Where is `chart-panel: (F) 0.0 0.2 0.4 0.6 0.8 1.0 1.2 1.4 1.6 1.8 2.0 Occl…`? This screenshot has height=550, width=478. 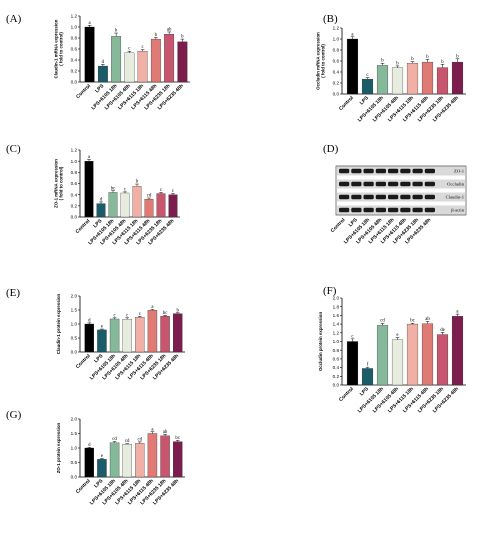 chart-panel: (F) 0.0 0.2 0.4 0.6 0.8 1.0 1.2 1.4 1.6 1.8 2.0 Occl… is located at coordinates (392, 349).